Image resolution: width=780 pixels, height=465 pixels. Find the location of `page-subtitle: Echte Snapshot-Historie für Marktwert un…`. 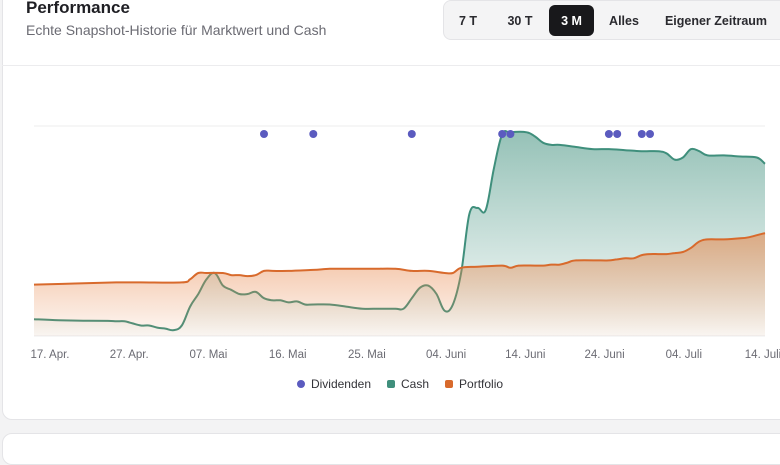

page-subtitle: Echte Snapshot-Historie für Marktwert un… is located at coordinates (176, 30).